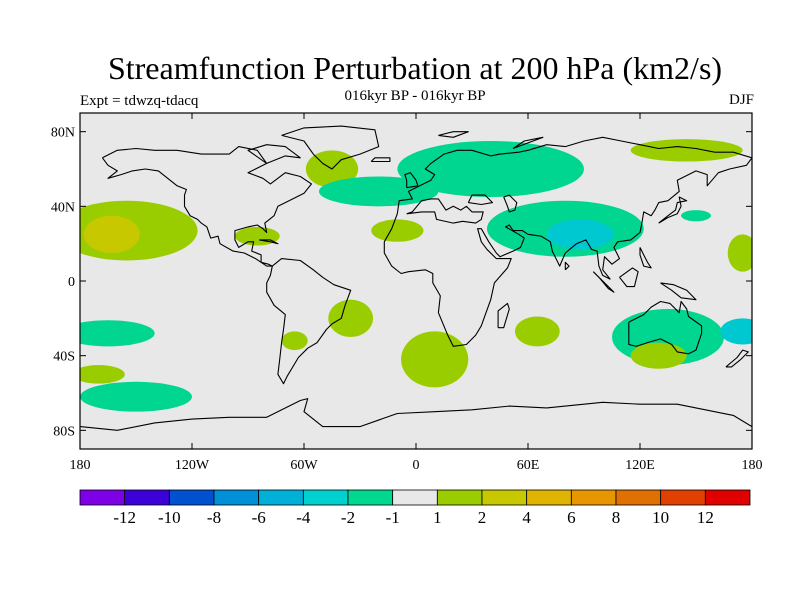 The width and height of the screenshot is (800, 600). I want to click on lon-tick-label: 120E, so click(640, 465).